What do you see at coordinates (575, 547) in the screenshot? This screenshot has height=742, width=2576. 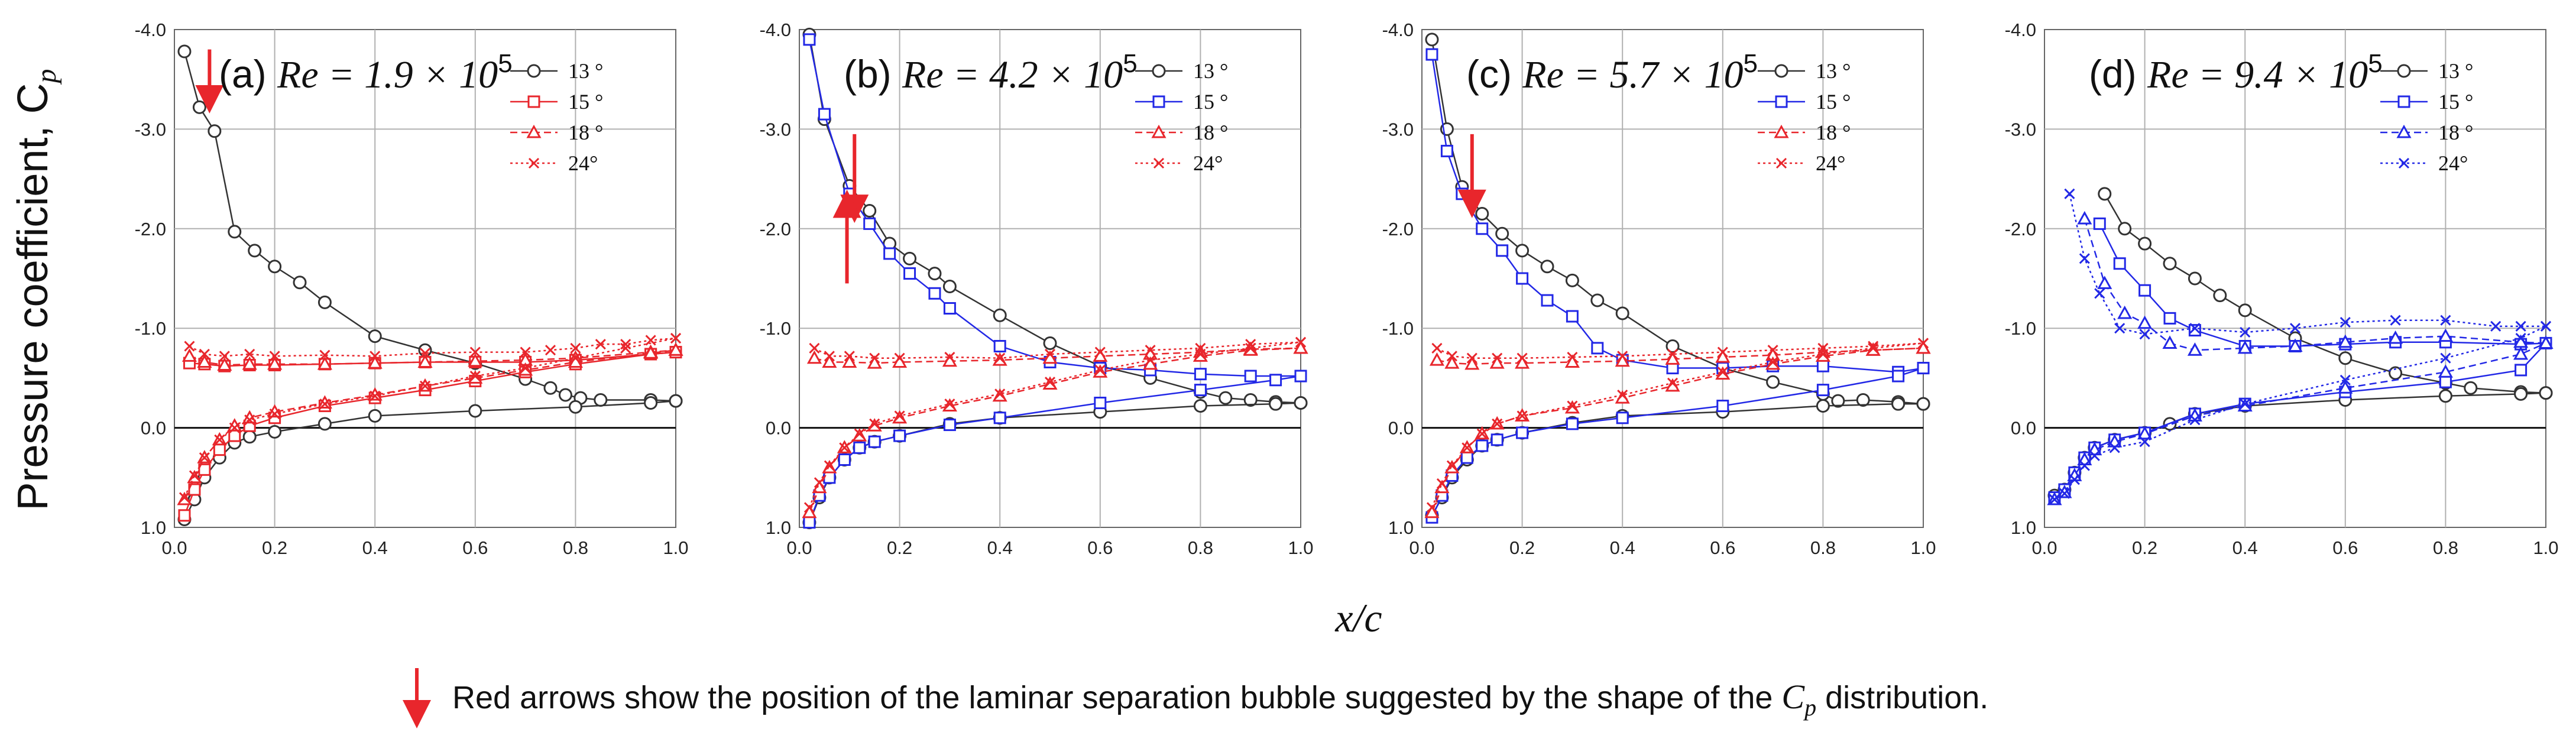 I see `x-tick-label: 0.8` at bounding box center [575, 547].